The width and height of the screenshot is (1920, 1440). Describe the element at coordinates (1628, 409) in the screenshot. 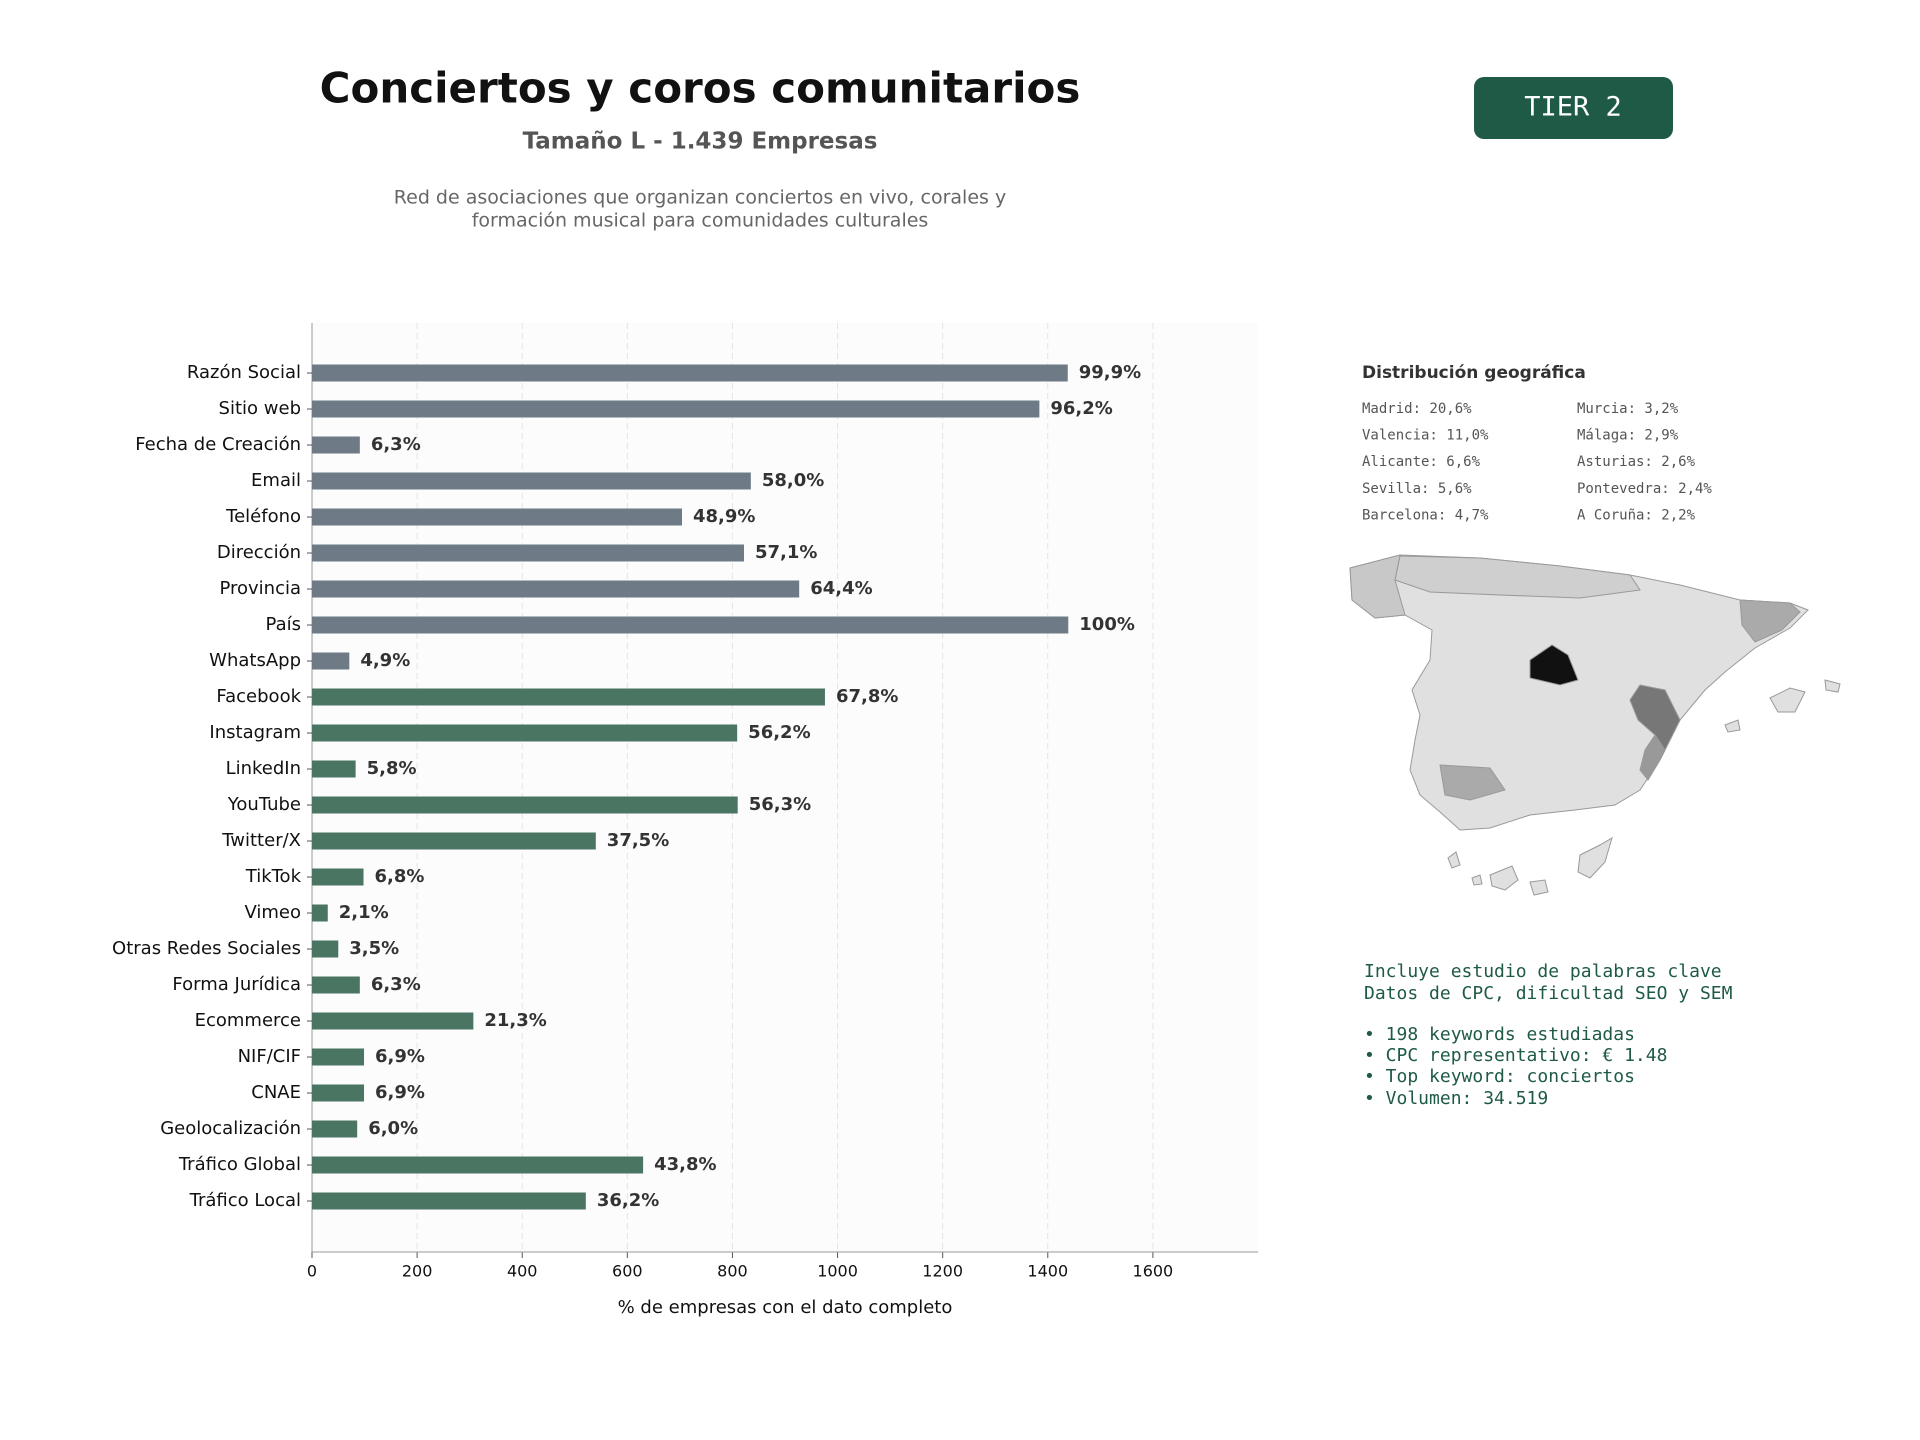

I see `geo-item: Murcia: 3,2%` at that location.